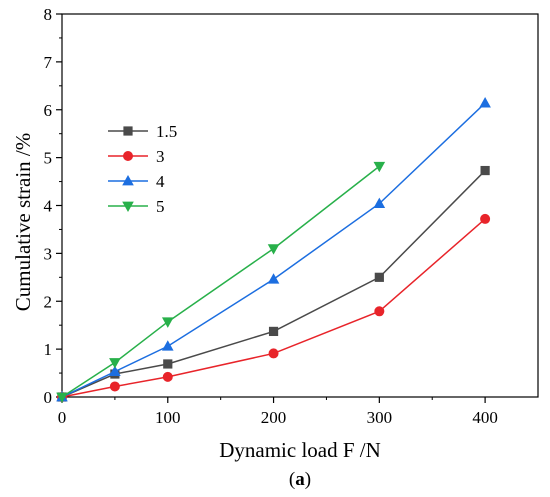 The height and width of the screenshot is (497, 550). I want to click on y-axis: 0 1 2 3 4 5 6 7 8, so click(53, 206).